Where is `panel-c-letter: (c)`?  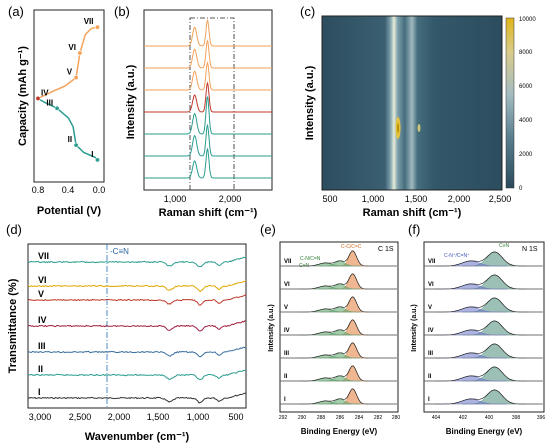
panel-c-letter: (c) is located at coordinates (307, 11).